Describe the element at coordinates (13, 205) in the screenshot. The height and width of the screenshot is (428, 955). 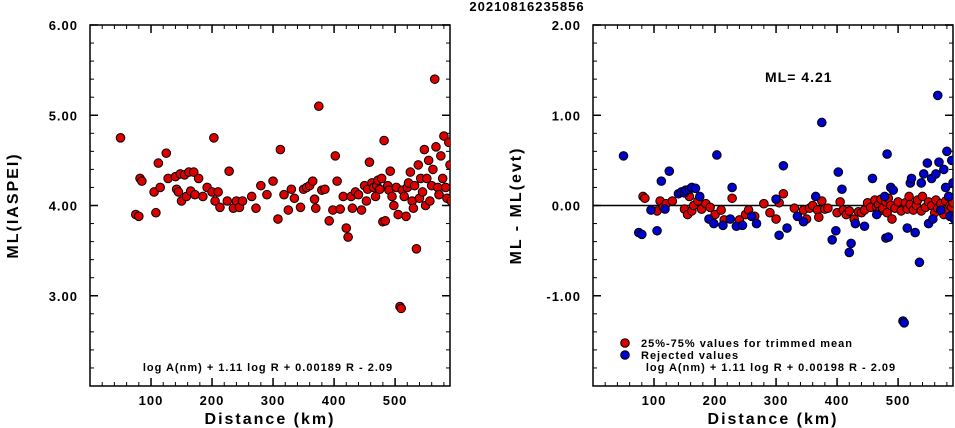
I see `y-axis-title: ML(IASPEI)` at that location.